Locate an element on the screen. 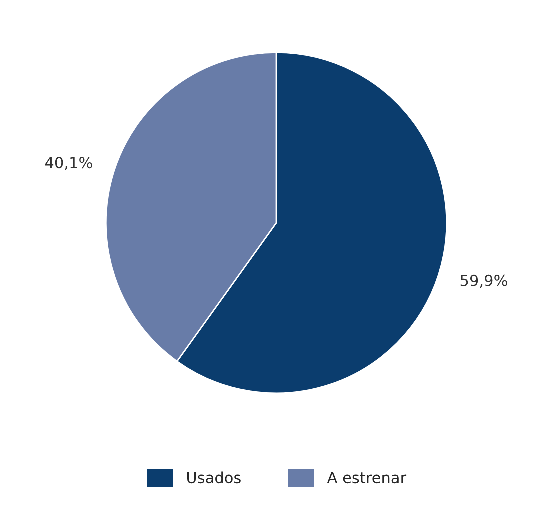  data-label: 59,9% is located at coordinates (484, 281).